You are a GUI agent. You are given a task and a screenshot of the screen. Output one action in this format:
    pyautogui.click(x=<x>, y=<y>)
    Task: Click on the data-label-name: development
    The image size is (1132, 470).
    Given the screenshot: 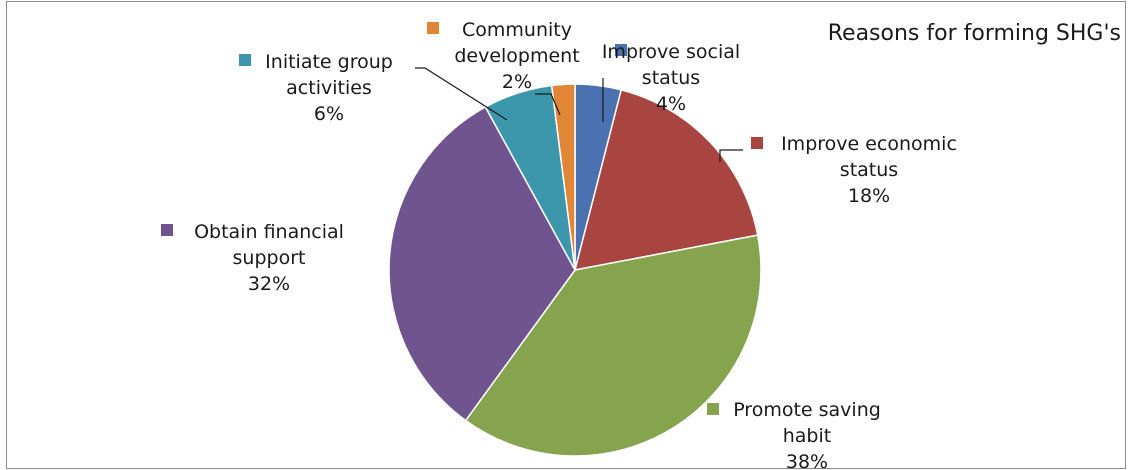 What is the action you would take?
    pyautogui.click(x=516, y=56)
    